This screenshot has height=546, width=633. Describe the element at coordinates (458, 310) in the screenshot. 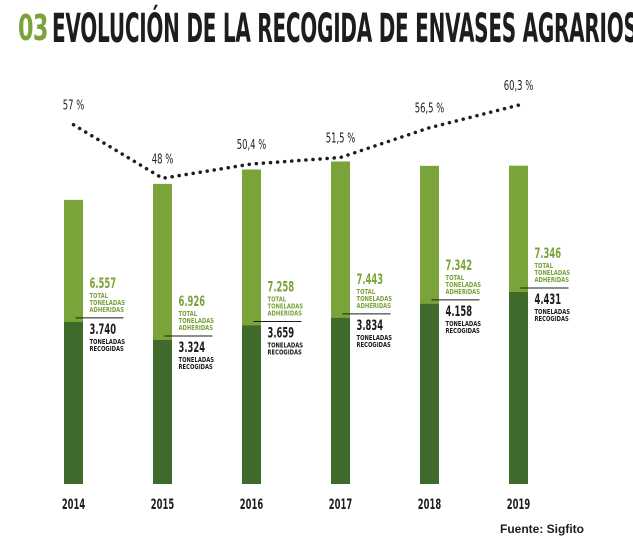

I see `recogidas-value: 4.158` at that location.